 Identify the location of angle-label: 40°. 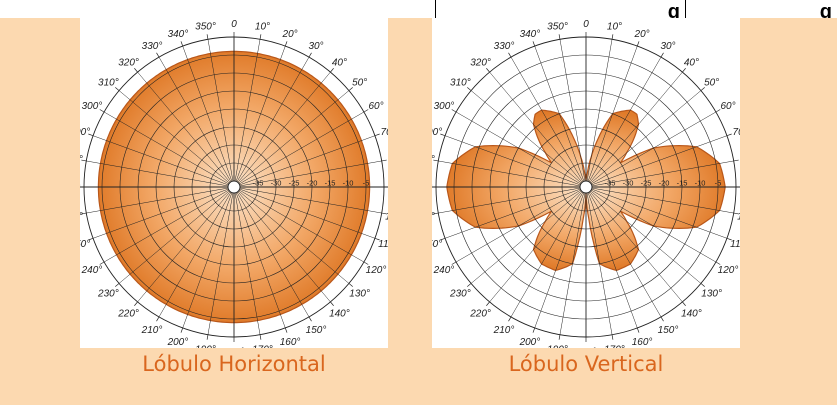
(339, 62).